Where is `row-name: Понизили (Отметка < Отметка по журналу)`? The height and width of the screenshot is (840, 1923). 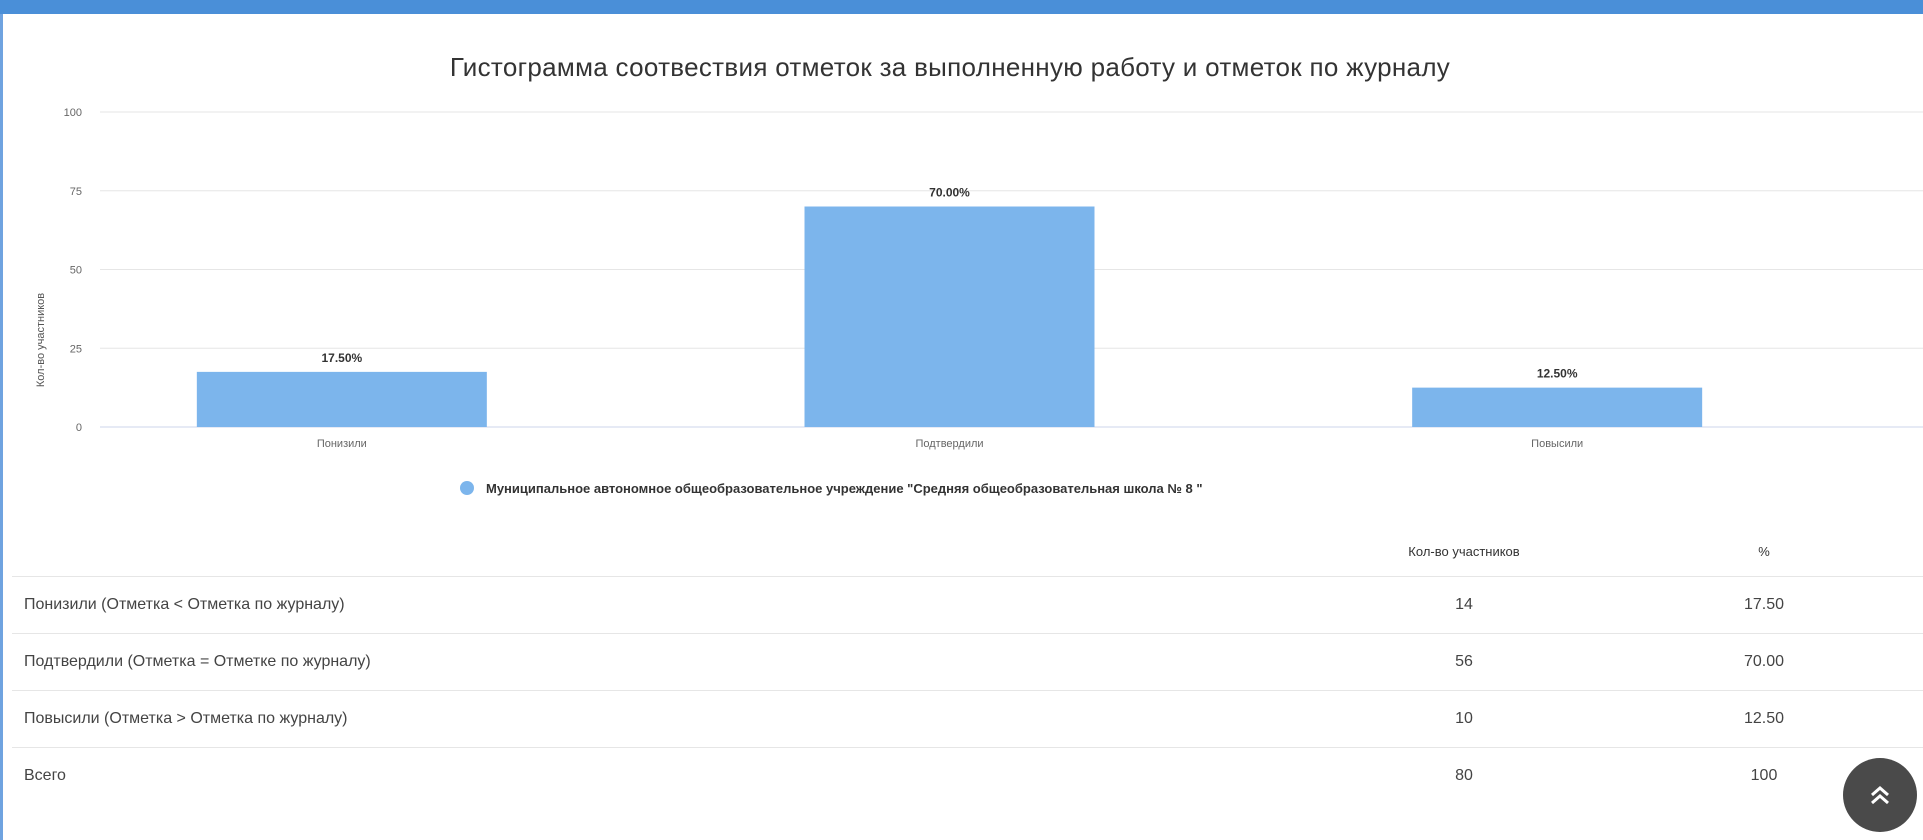 row-name: Понизили (Отметка < Отметка по журналу) is located at coordinates (184, 604).